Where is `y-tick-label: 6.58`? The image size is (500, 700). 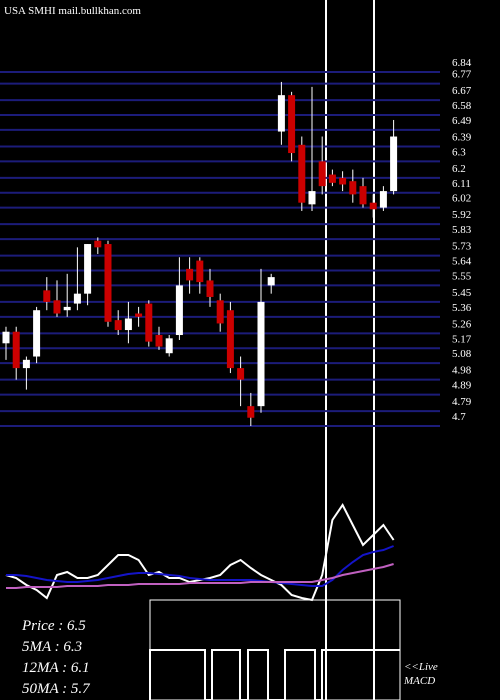 y-tick-label: 6.58 is located at coordinates (462, 106).